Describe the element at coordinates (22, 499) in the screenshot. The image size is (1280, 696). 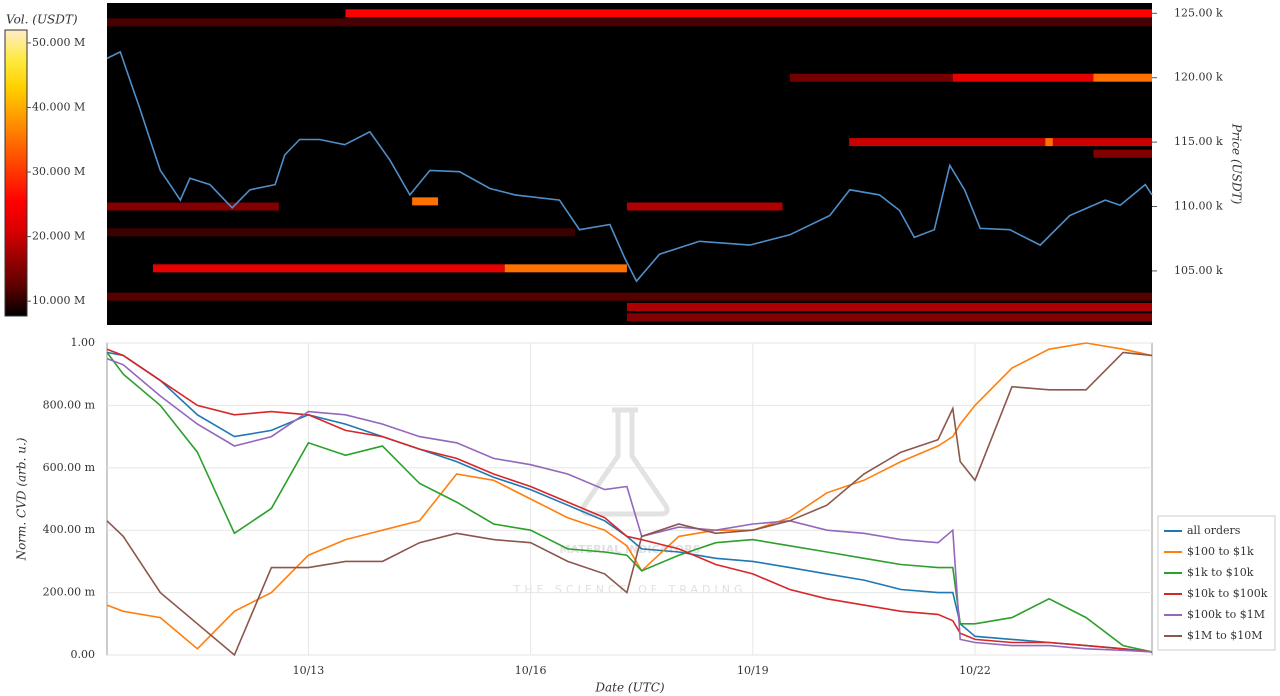
I see `cvd-axis-title: Norm. CVD (arb. u.)` at that location.